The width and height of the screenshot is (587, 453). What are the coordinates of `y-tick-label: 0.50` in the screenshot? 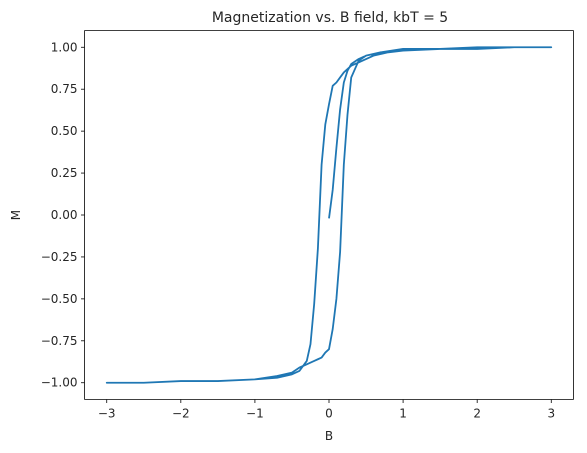 It's located at (64, 131).